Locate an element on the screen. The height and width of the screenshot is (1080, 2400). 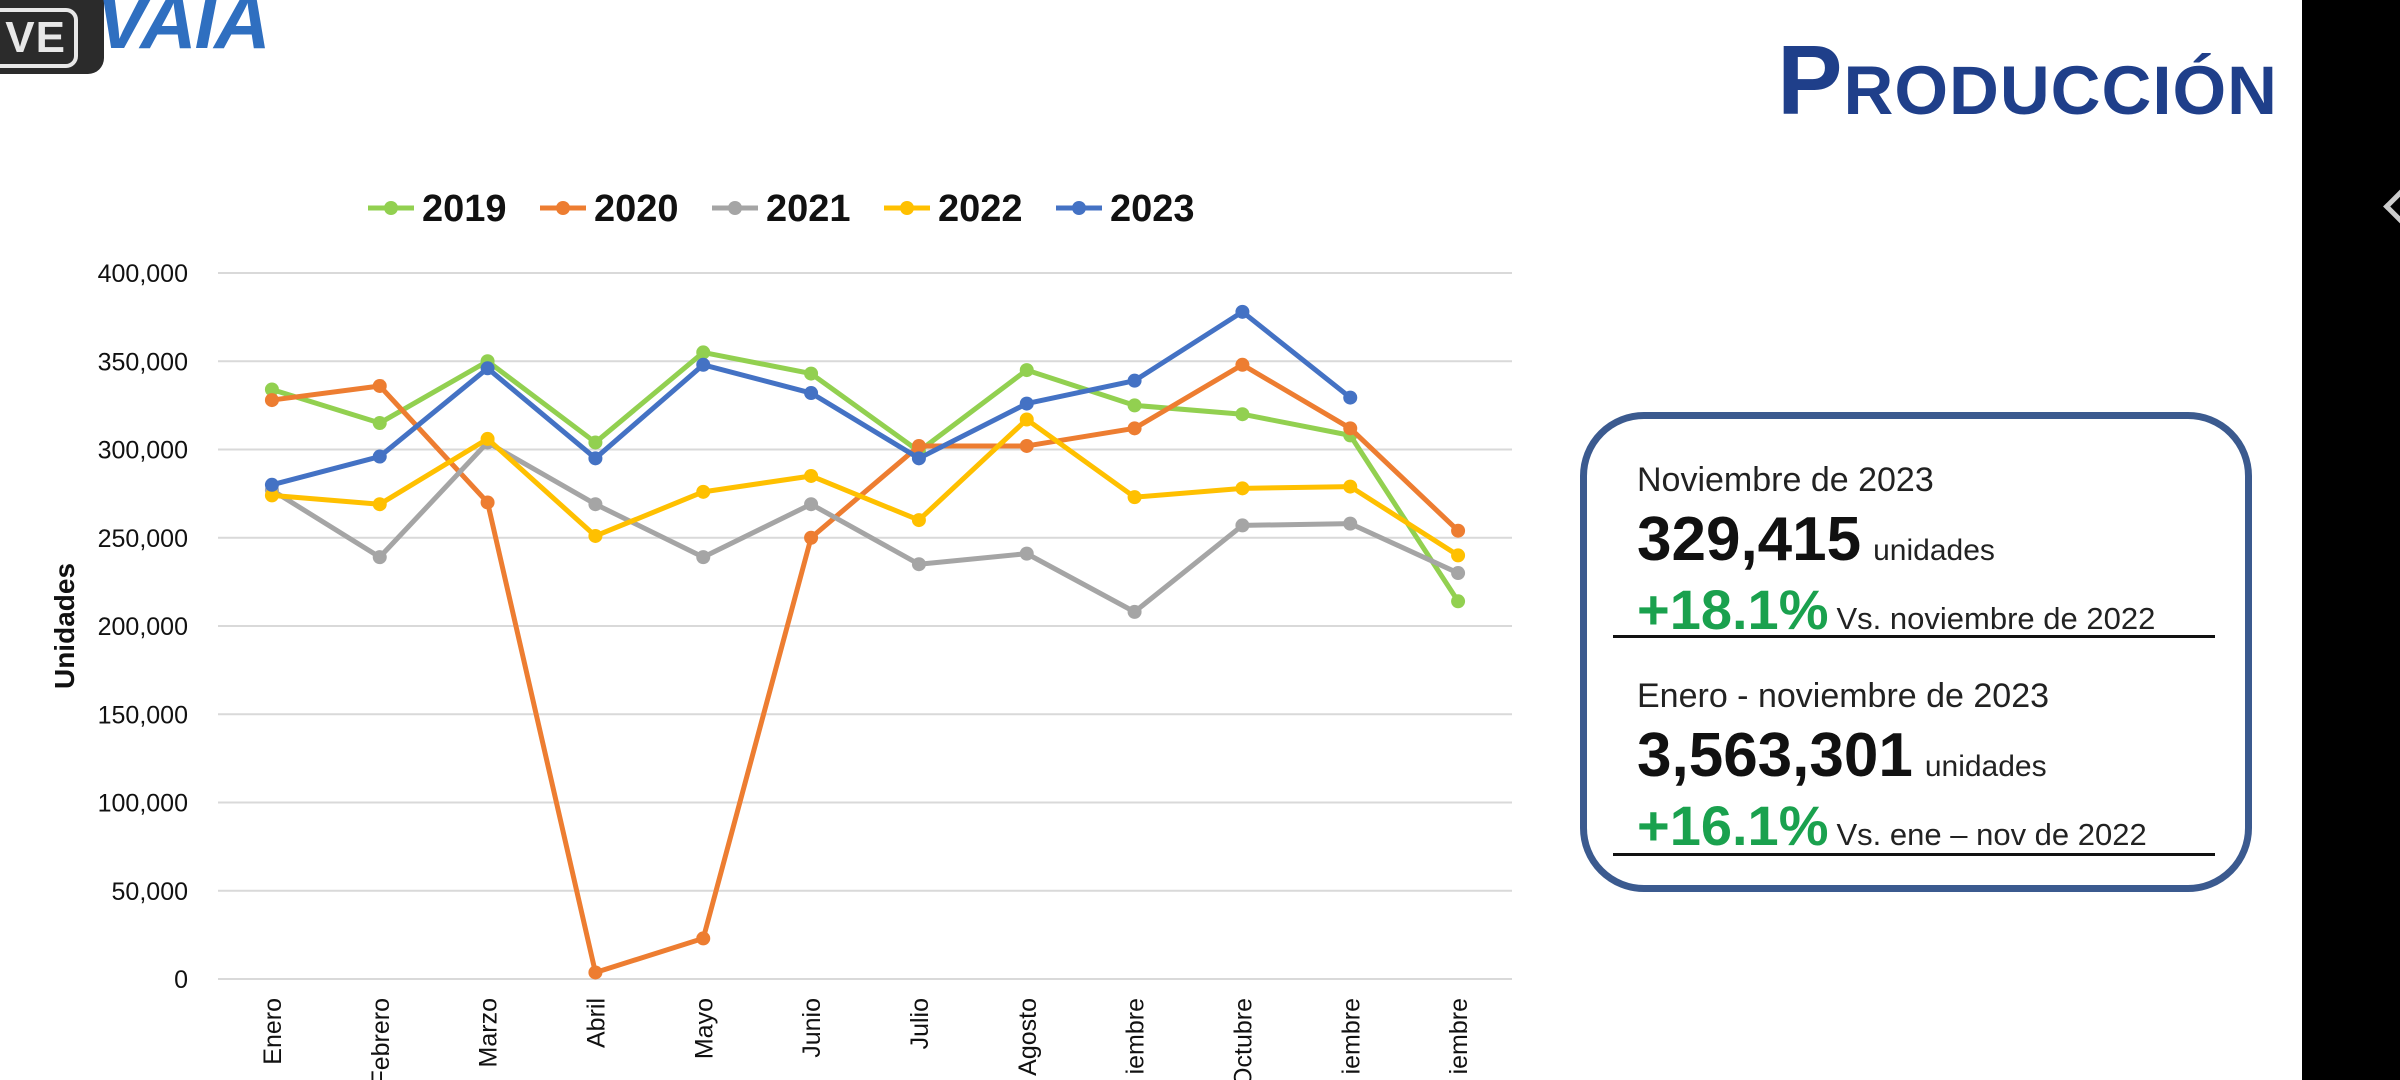
x-tick-label: Febrero is located at coordinates (381, 1039).